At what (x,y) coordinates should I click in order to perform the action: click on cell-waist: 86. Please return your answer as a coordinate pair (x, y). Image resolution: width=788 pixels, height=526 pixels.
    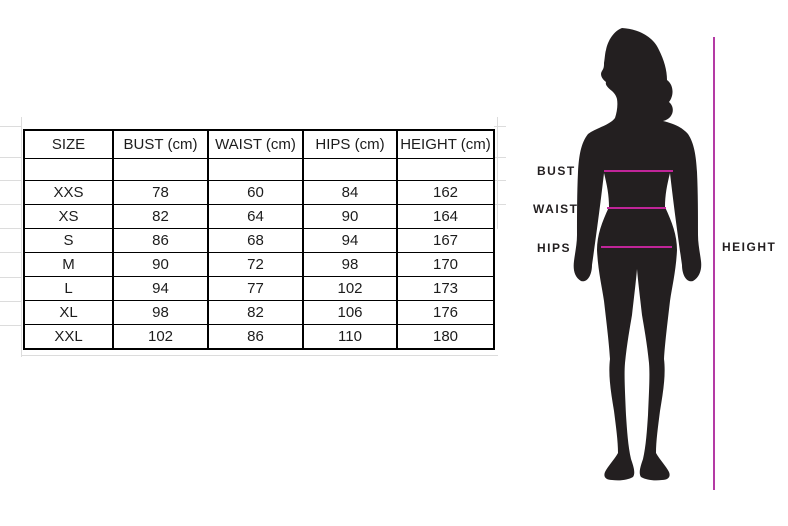
    Looking at the image, I should click on (255, 337).